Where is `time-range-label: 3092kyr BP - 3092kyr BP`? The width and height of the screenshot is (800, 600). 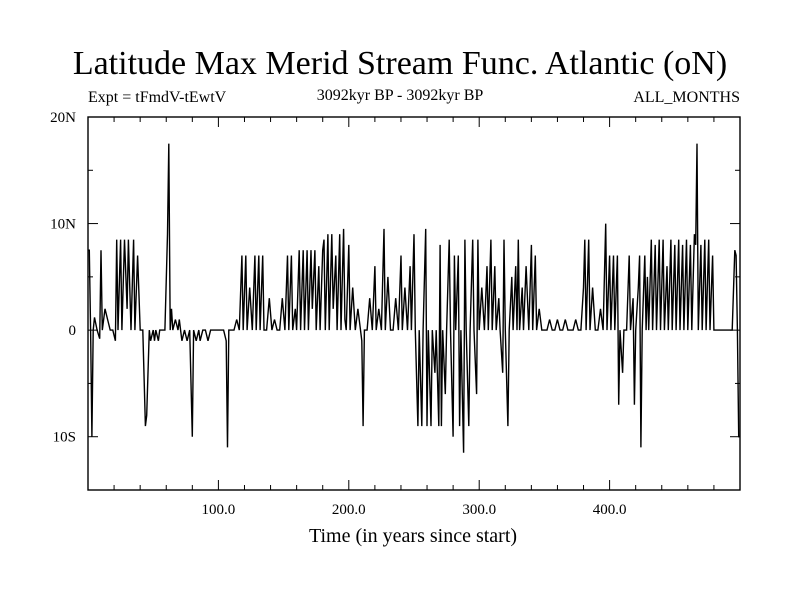 time-range-label: 3092kyr BP - 3092kyr BP is located at coordinates (400, 95).